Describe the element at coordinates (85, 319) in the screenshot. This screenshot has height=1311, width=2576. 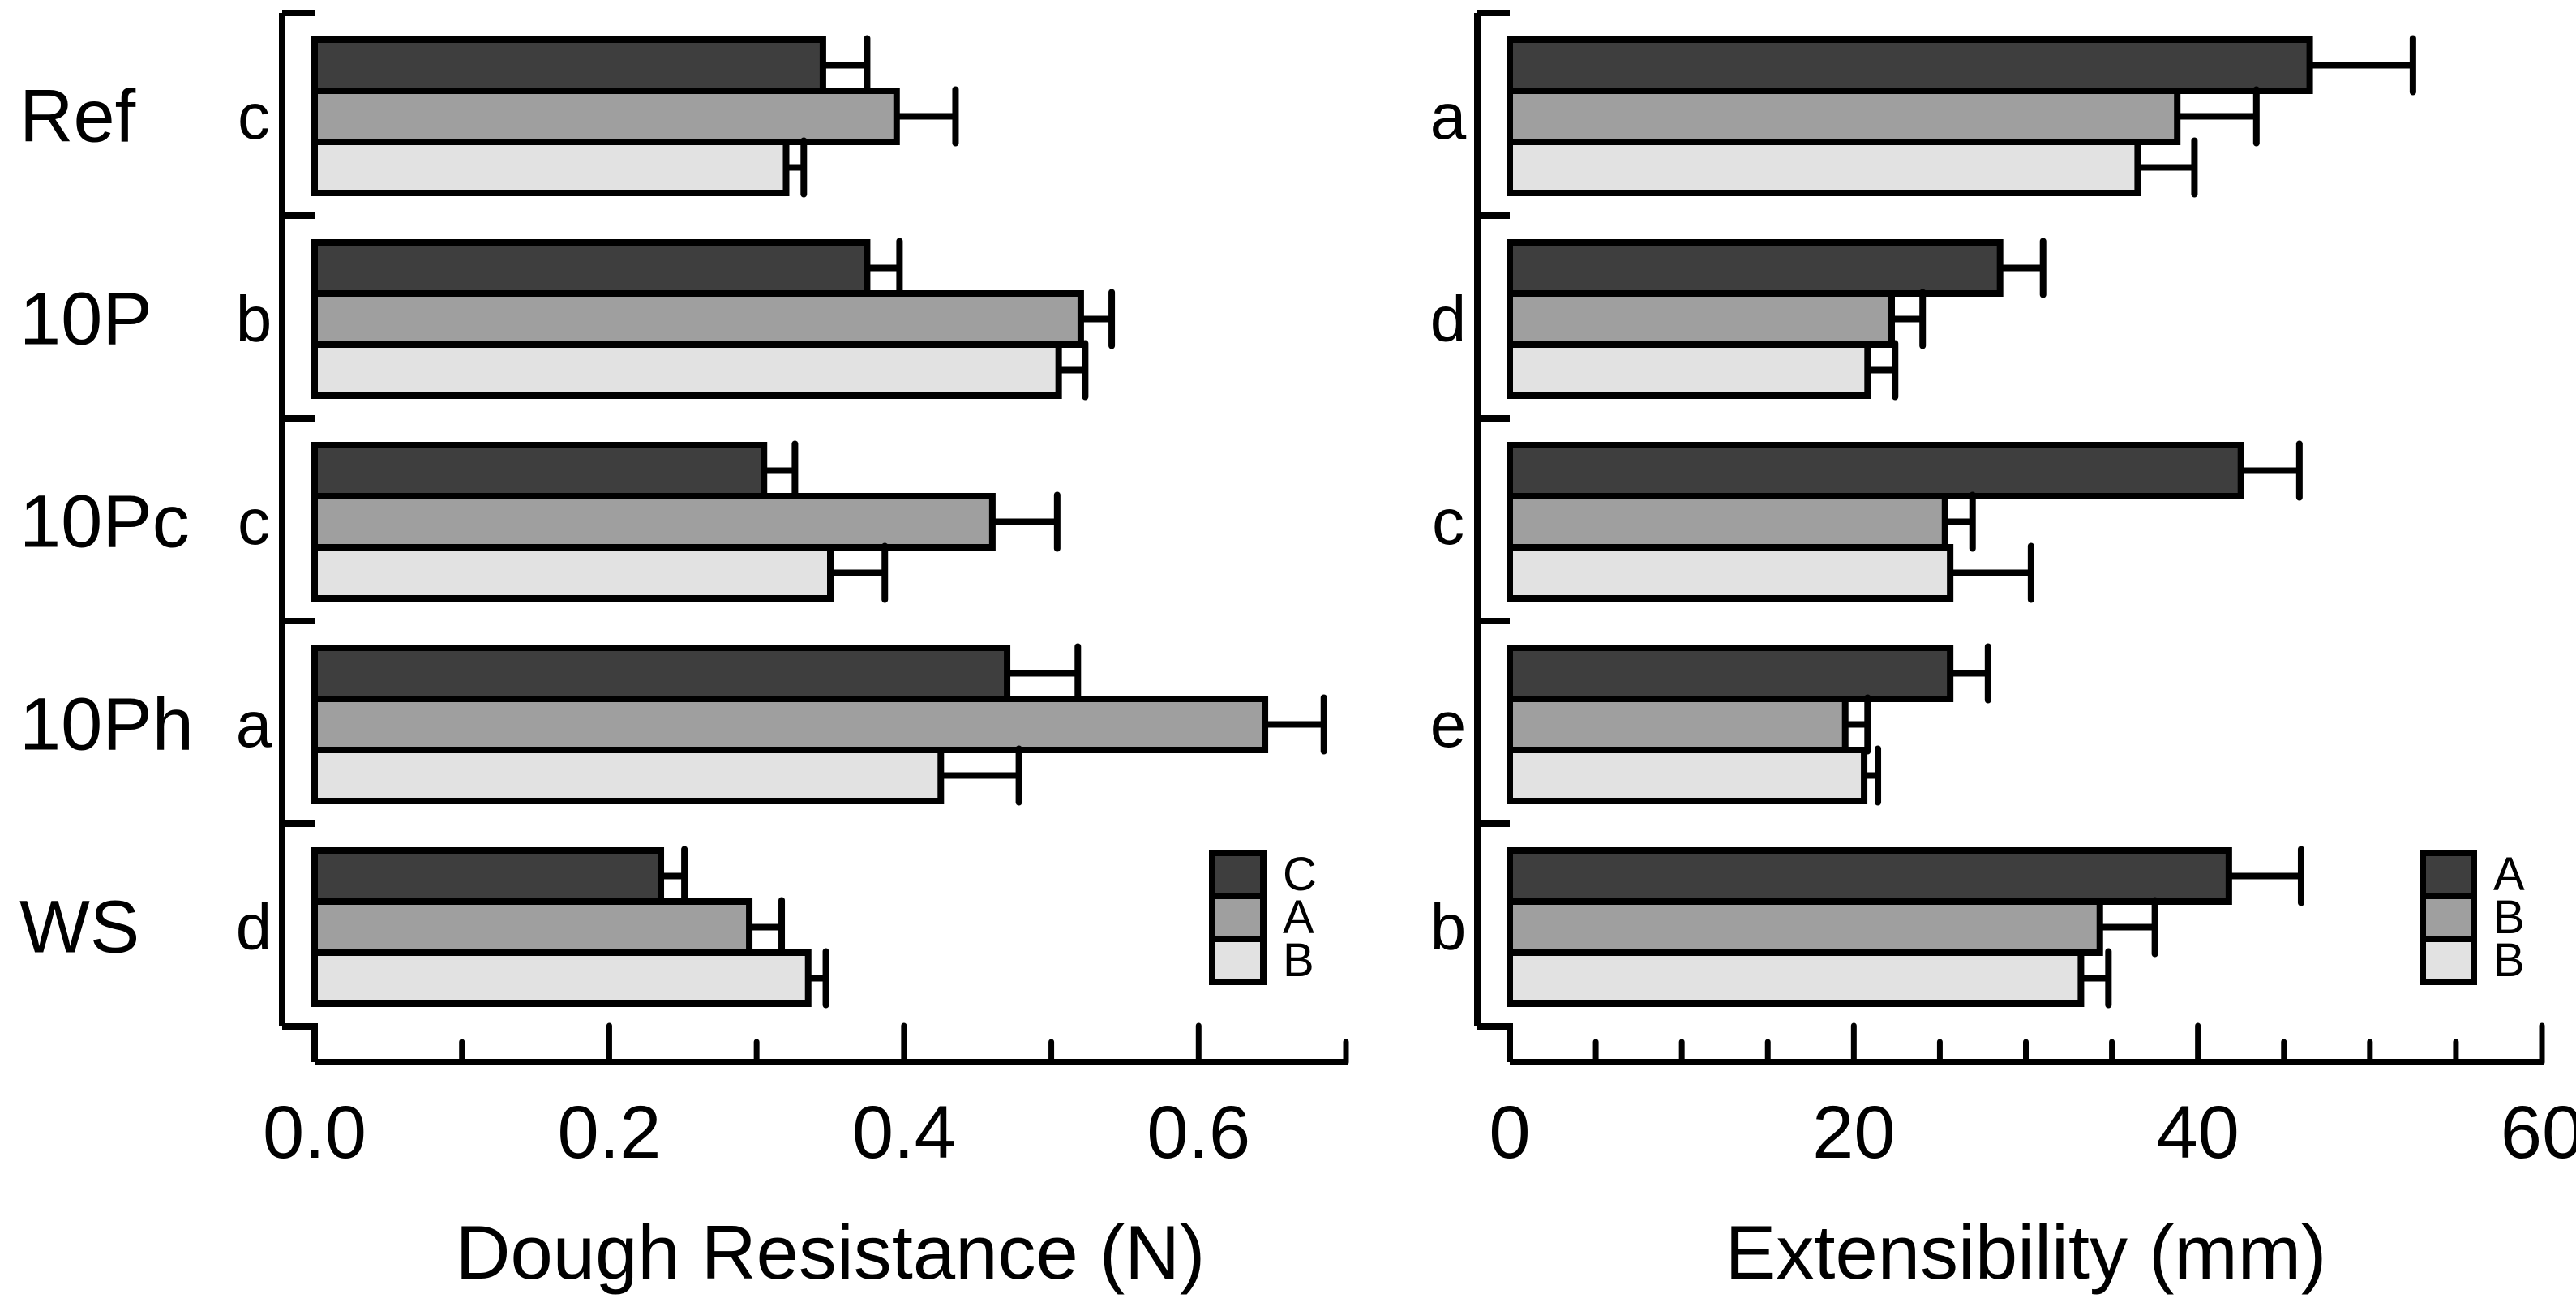
I see `category-label: 10P` at that location.